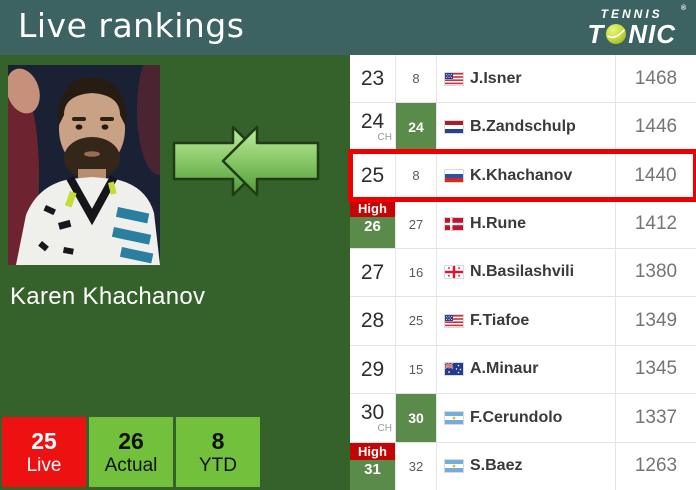  I want to click on player-name-cell: B.Zandschulp, so click(523, 127).